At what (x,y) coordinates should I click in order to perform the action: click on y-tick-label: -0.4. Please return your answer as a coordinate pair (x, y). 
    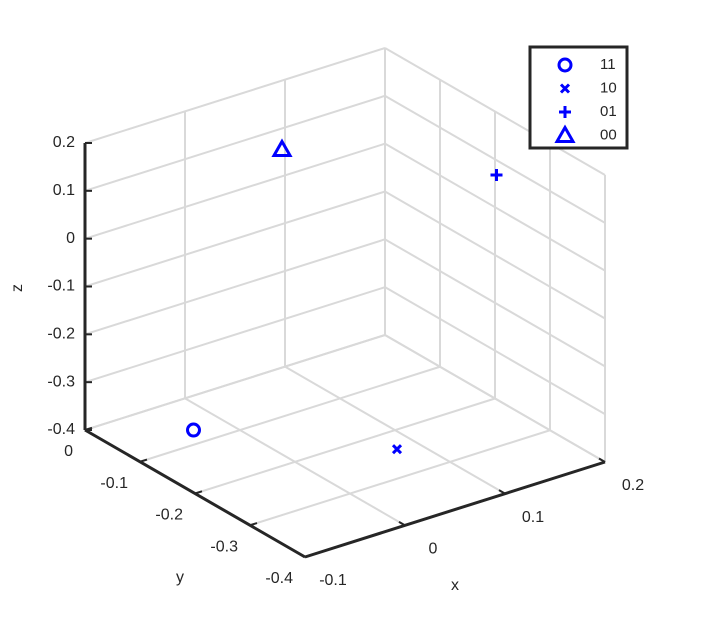
    Looking at the image, I should click on (279, 578).